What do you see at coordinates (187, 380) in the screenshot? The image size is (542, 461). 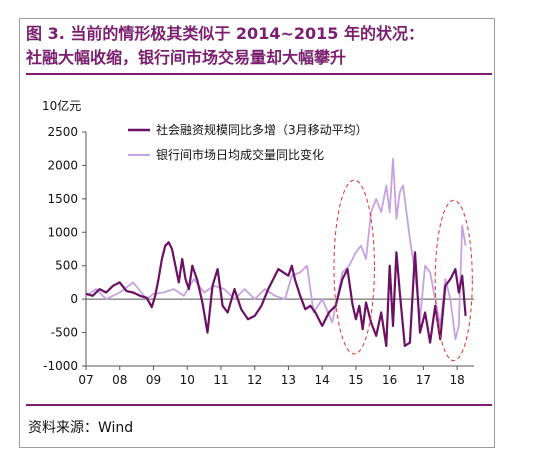 I see `x-tick-label: 10` at bounding box center [187, 380].